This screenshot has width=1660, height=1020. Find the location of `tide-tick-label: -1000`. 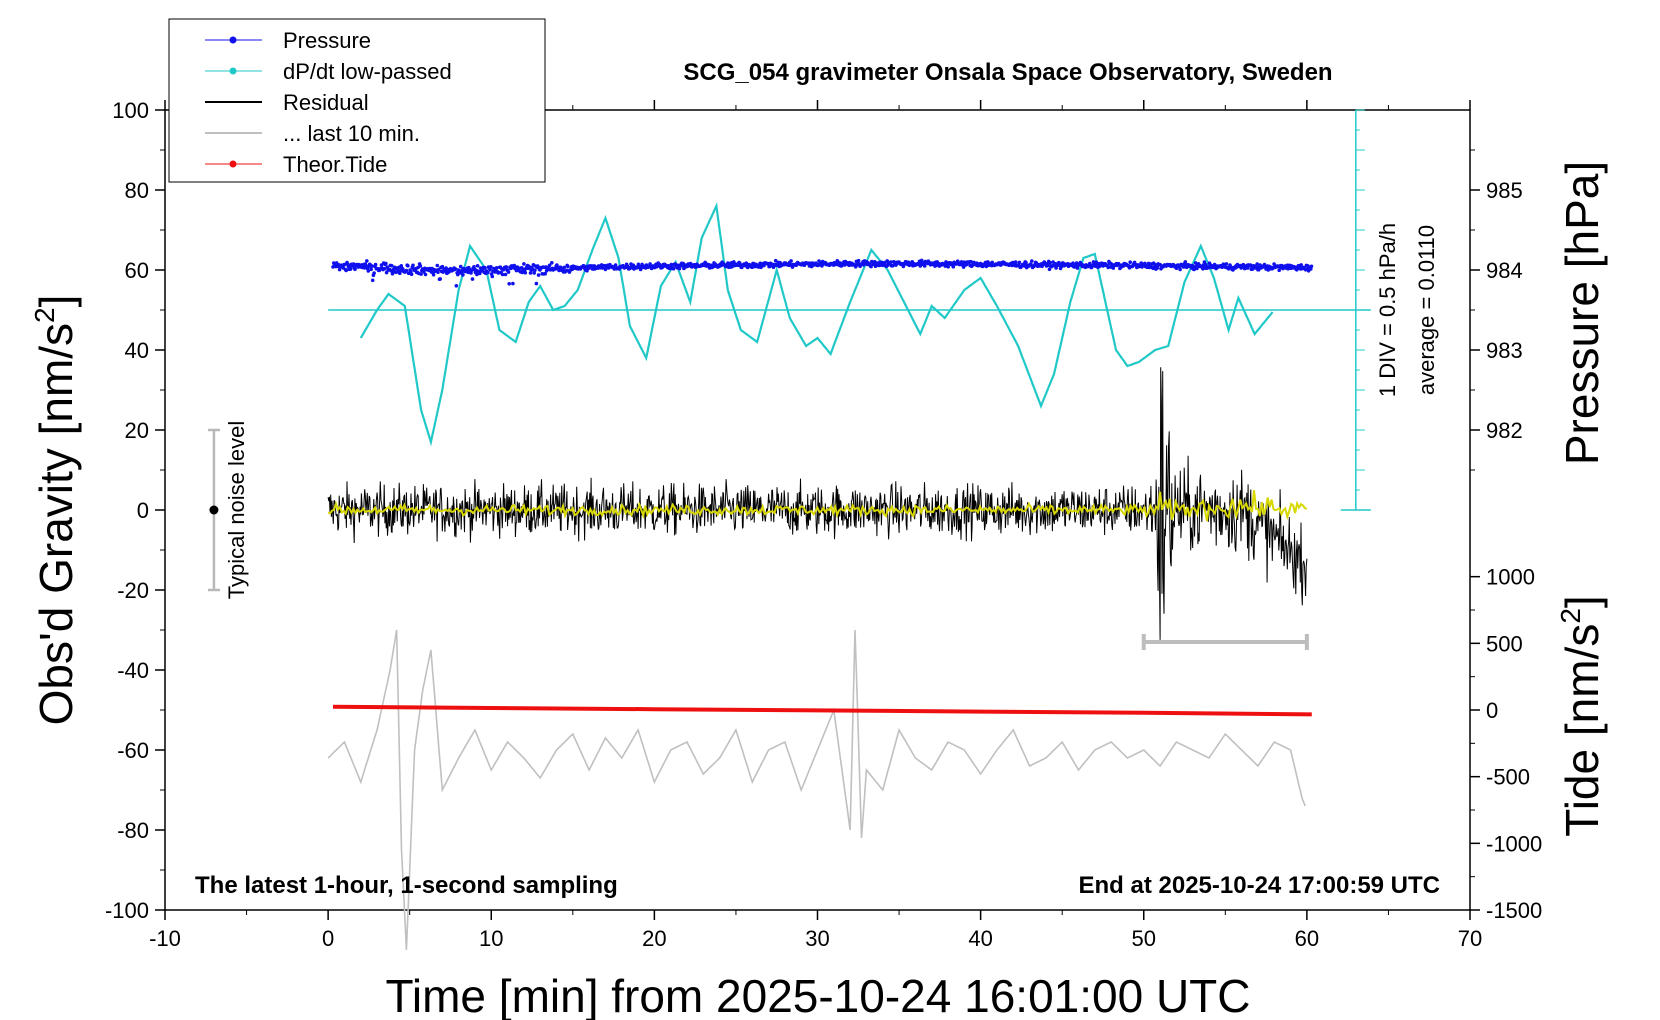

tide-tick-label: -1000 is located at coordinates (1514, 843).